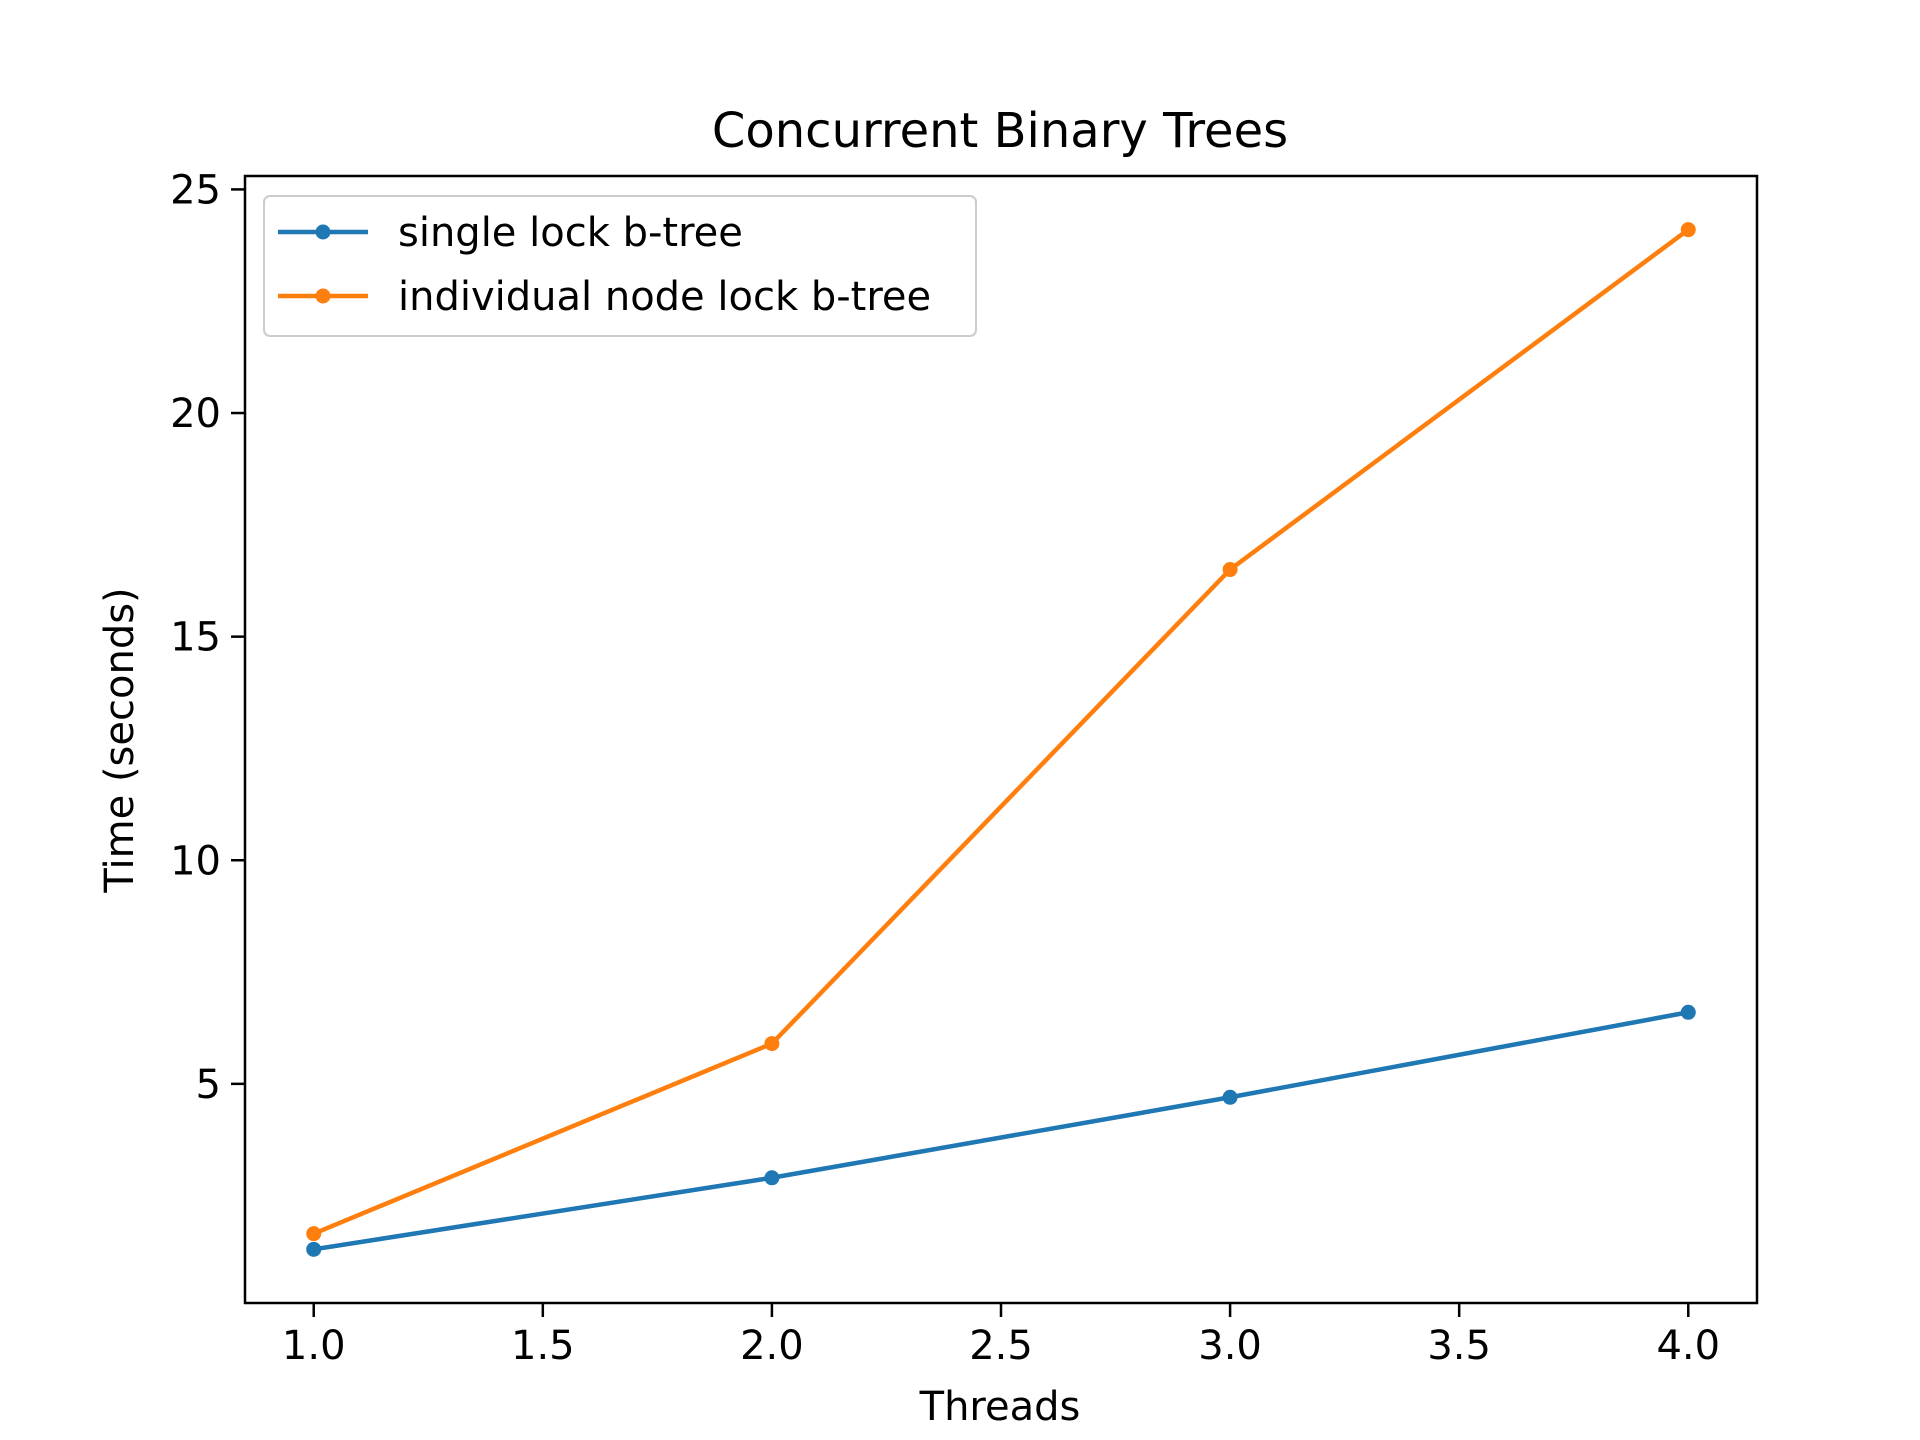  I want to click on x-tick-label: 3.5, so click(1459, 1346).